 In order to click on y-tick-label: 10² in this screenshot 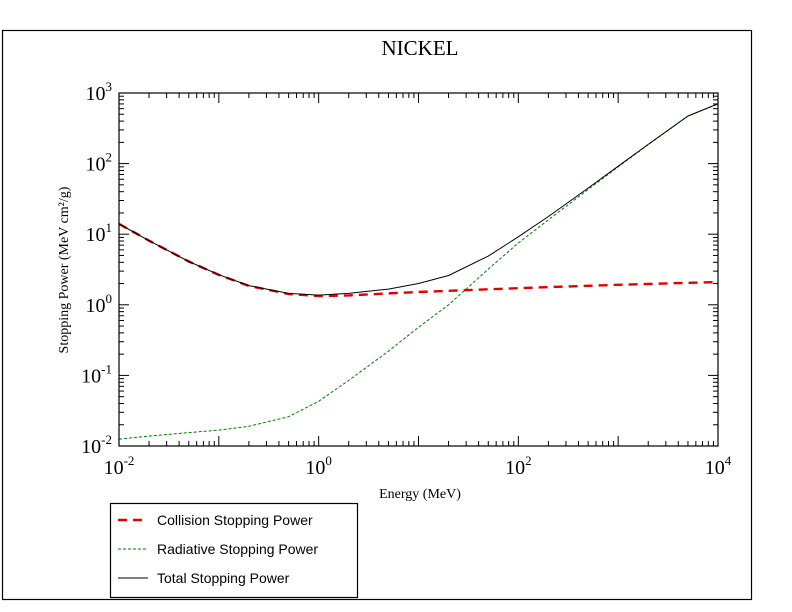, I will do `click(99, 163)`.